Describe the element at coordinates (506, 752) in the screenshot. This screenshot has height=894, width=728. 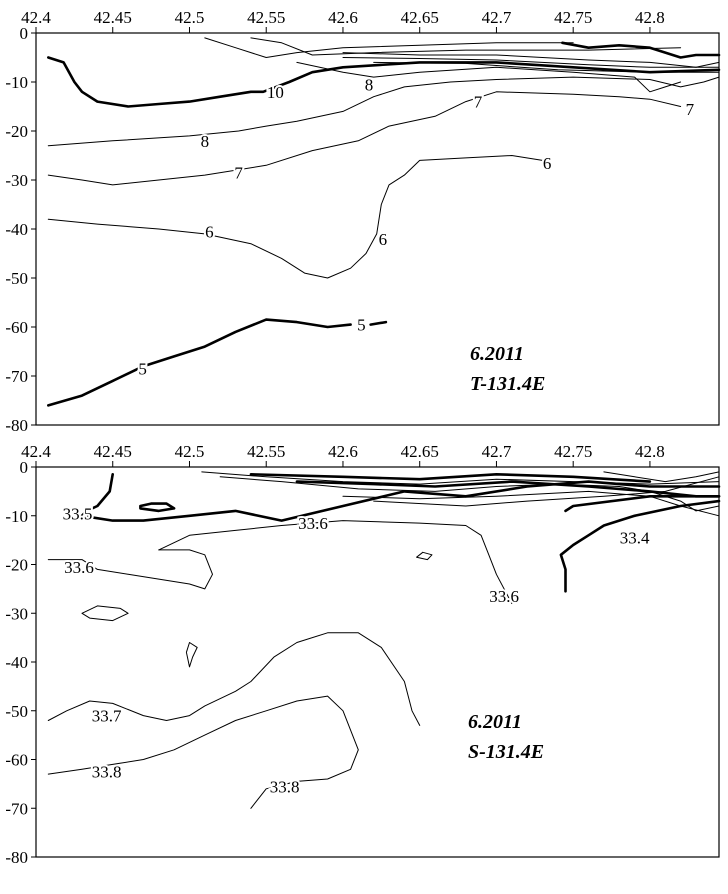
I see `section-annotation: S-131.4E` at that location.